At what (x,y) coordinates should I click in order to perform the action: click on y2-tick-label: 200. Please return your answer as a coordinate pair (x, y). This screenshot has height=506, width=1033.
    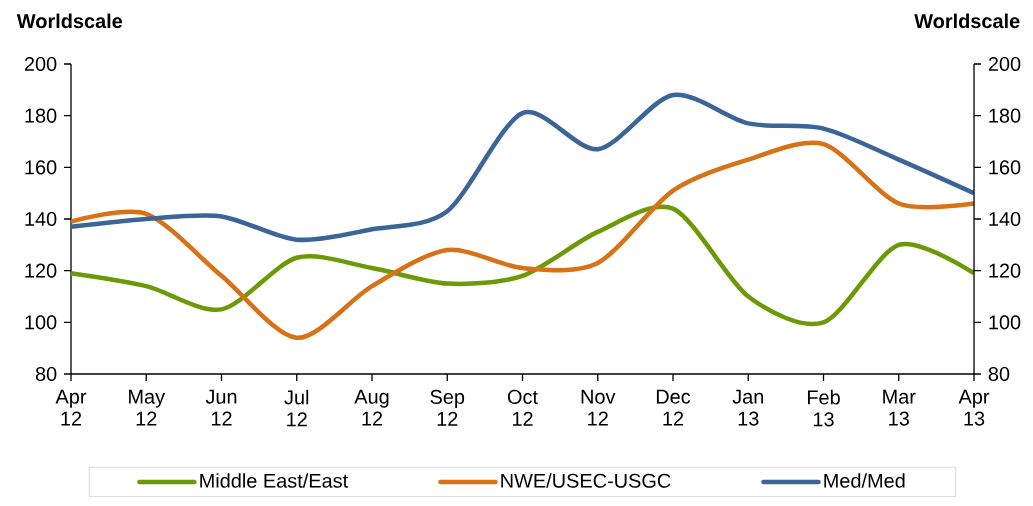
    Looking at the image, I should click on (1004, 64).